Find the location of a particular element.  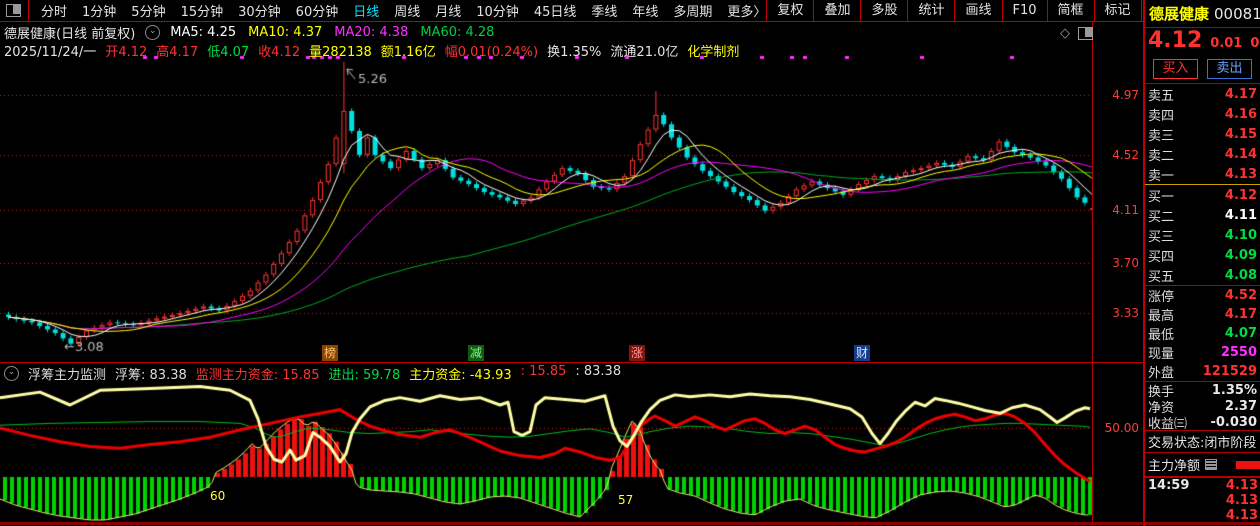

sell-button: 卖出 is located at coordinates (1229, 69).